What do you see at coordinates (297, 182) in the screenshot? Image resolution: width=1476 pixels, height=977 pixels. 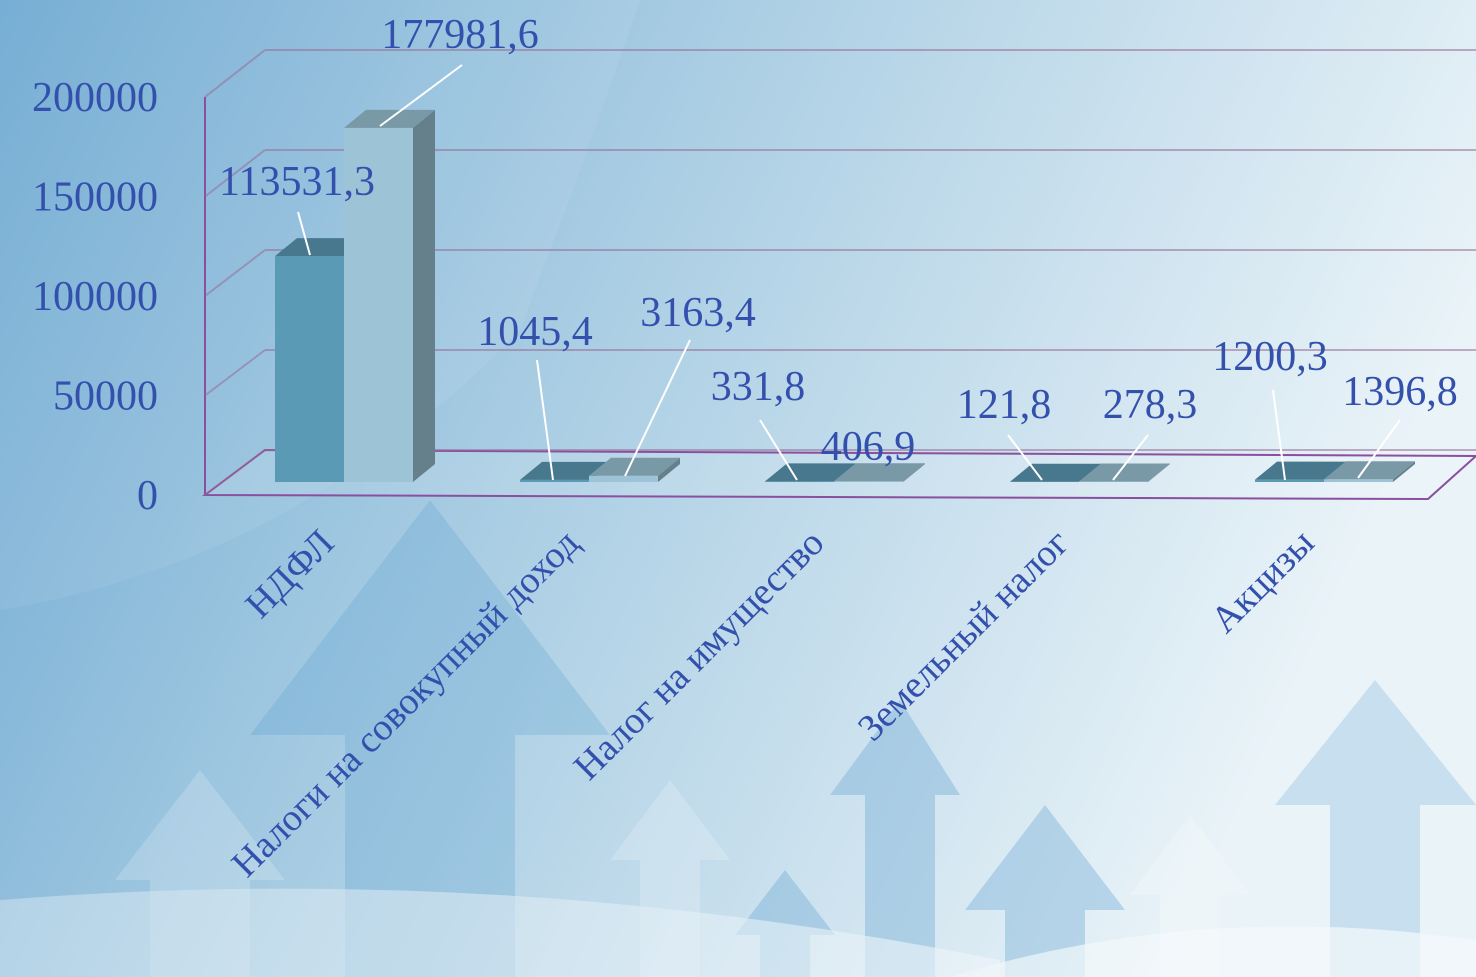 I see `value-label: 113531,3` at bounding box center [297, 182].